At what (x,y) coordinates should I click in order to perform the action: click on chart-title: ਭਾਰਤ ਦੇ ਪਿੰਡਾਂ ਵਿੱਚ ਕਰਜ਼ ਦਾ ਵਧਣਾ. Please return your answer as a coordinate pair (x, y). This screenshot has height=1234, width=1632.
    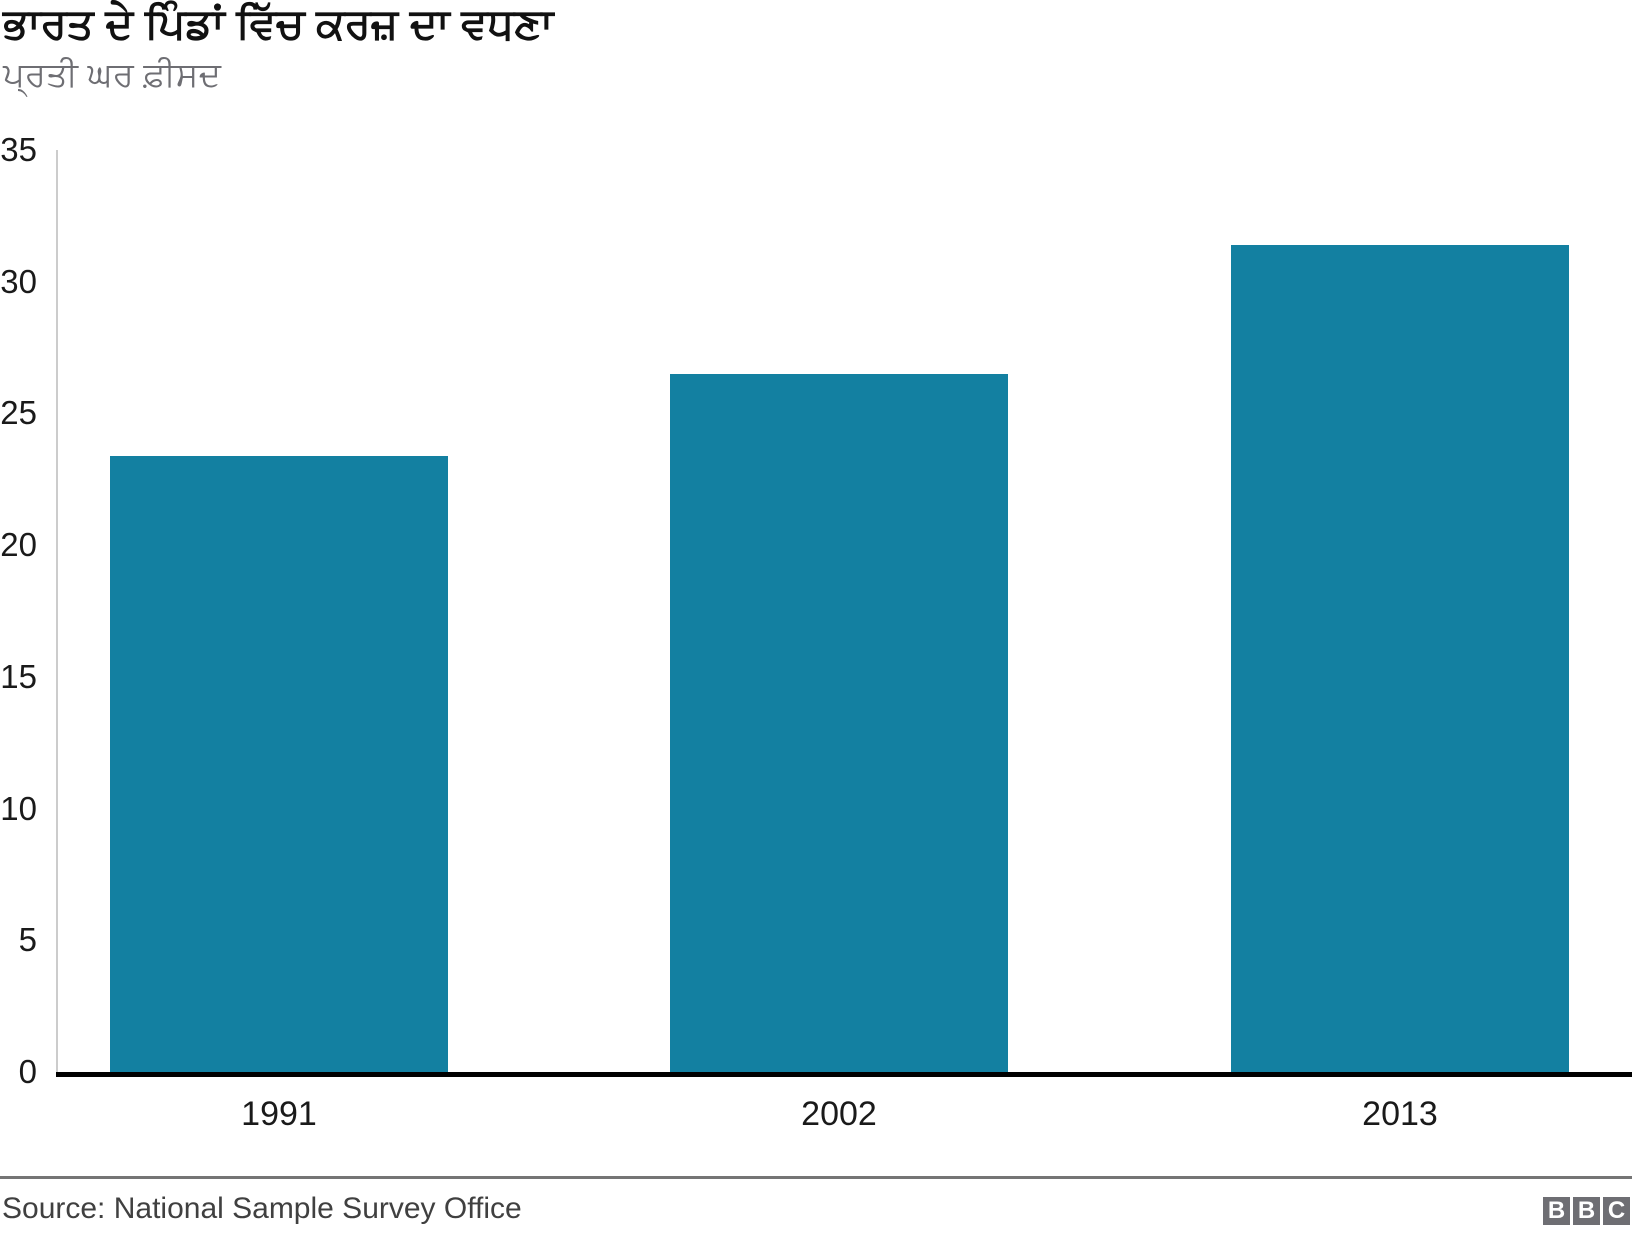
    Looking at the image, I should click on (278, 23).